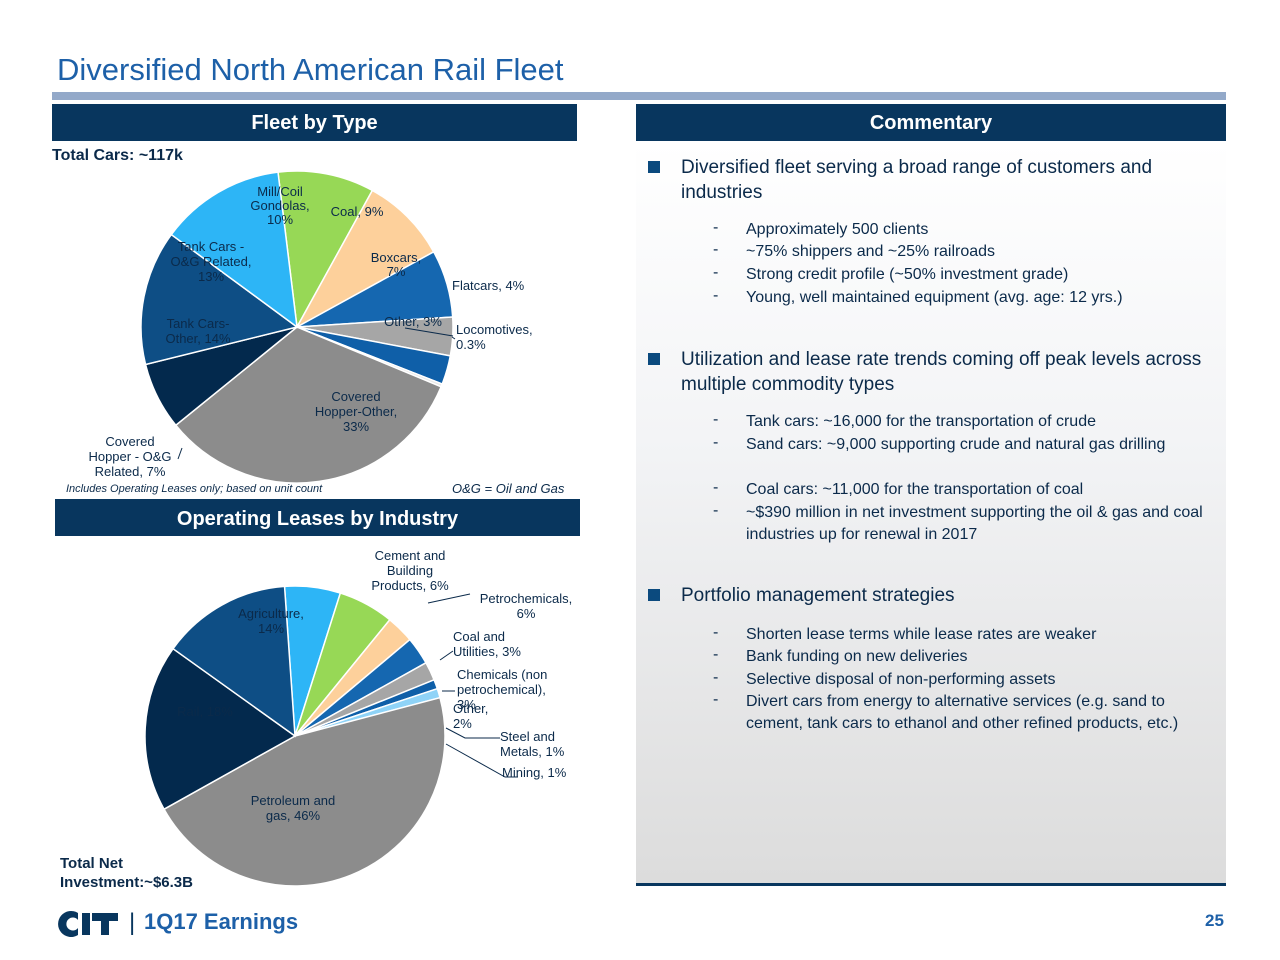  I want to click on og-abbreviation-note: O&G = Oil and Gas, so click(508, 488).